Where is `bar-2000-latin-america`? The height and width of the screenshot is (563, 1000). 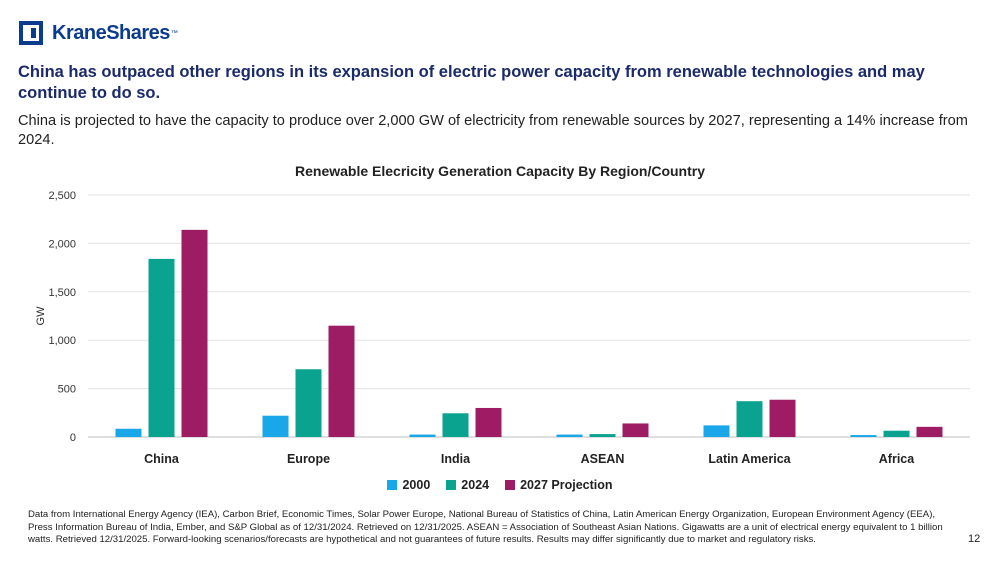
bar-2000-latin-america is located at coordinates (716, 431).